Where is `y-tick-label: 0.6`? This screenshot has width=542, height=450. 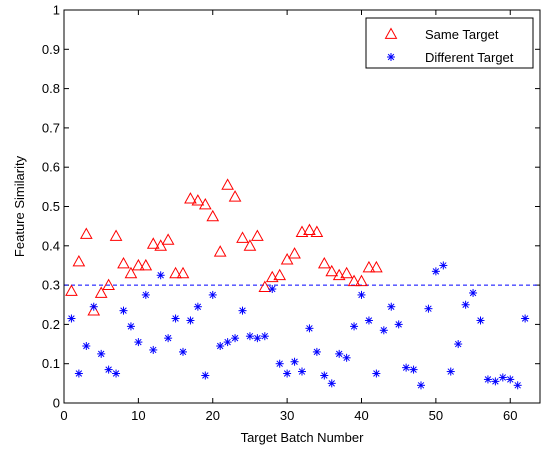
y-tick-label: 0.6 is located at coordinates (51, 167).